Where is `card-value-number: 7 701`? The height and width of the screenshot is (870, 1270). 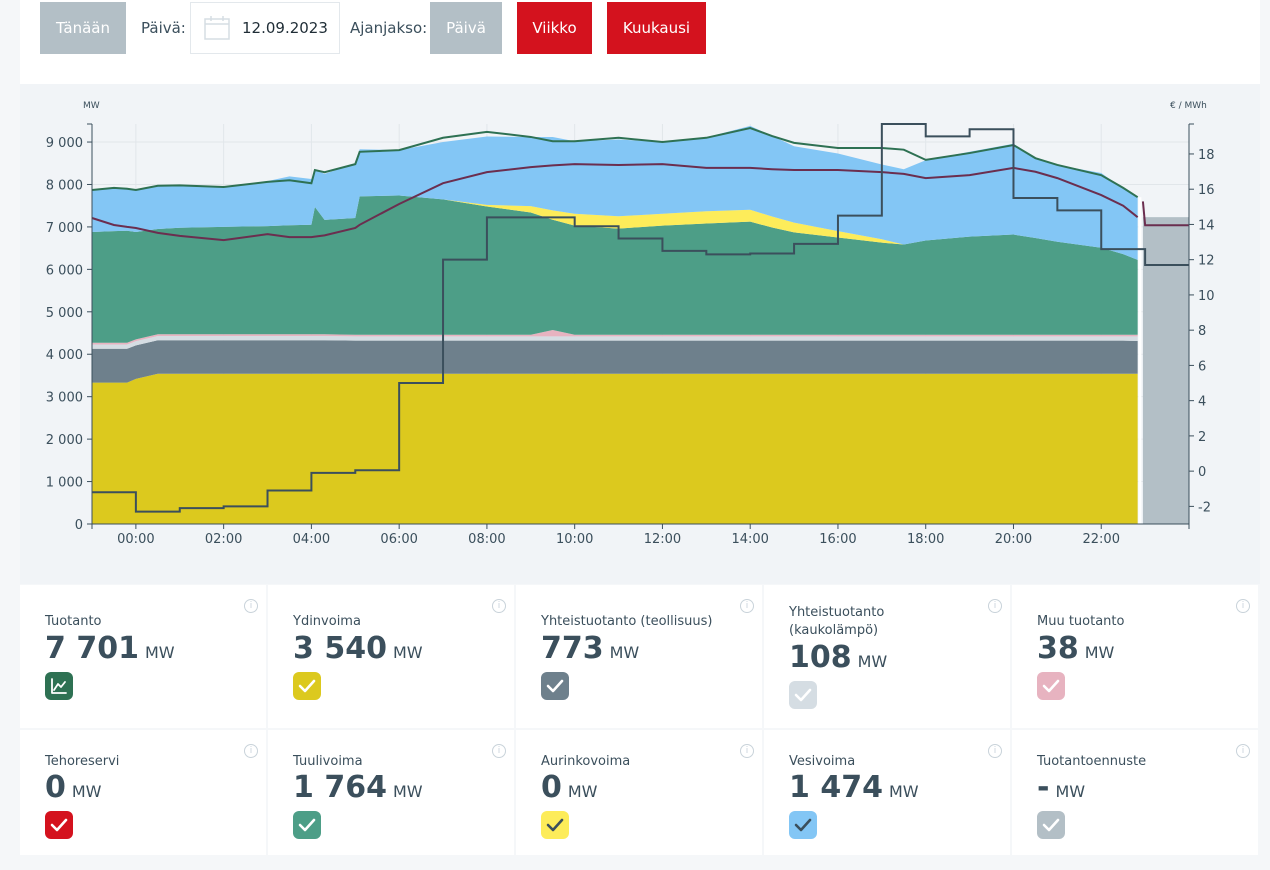 card-value-number: 7 701 is located at coordinates (92, 648).